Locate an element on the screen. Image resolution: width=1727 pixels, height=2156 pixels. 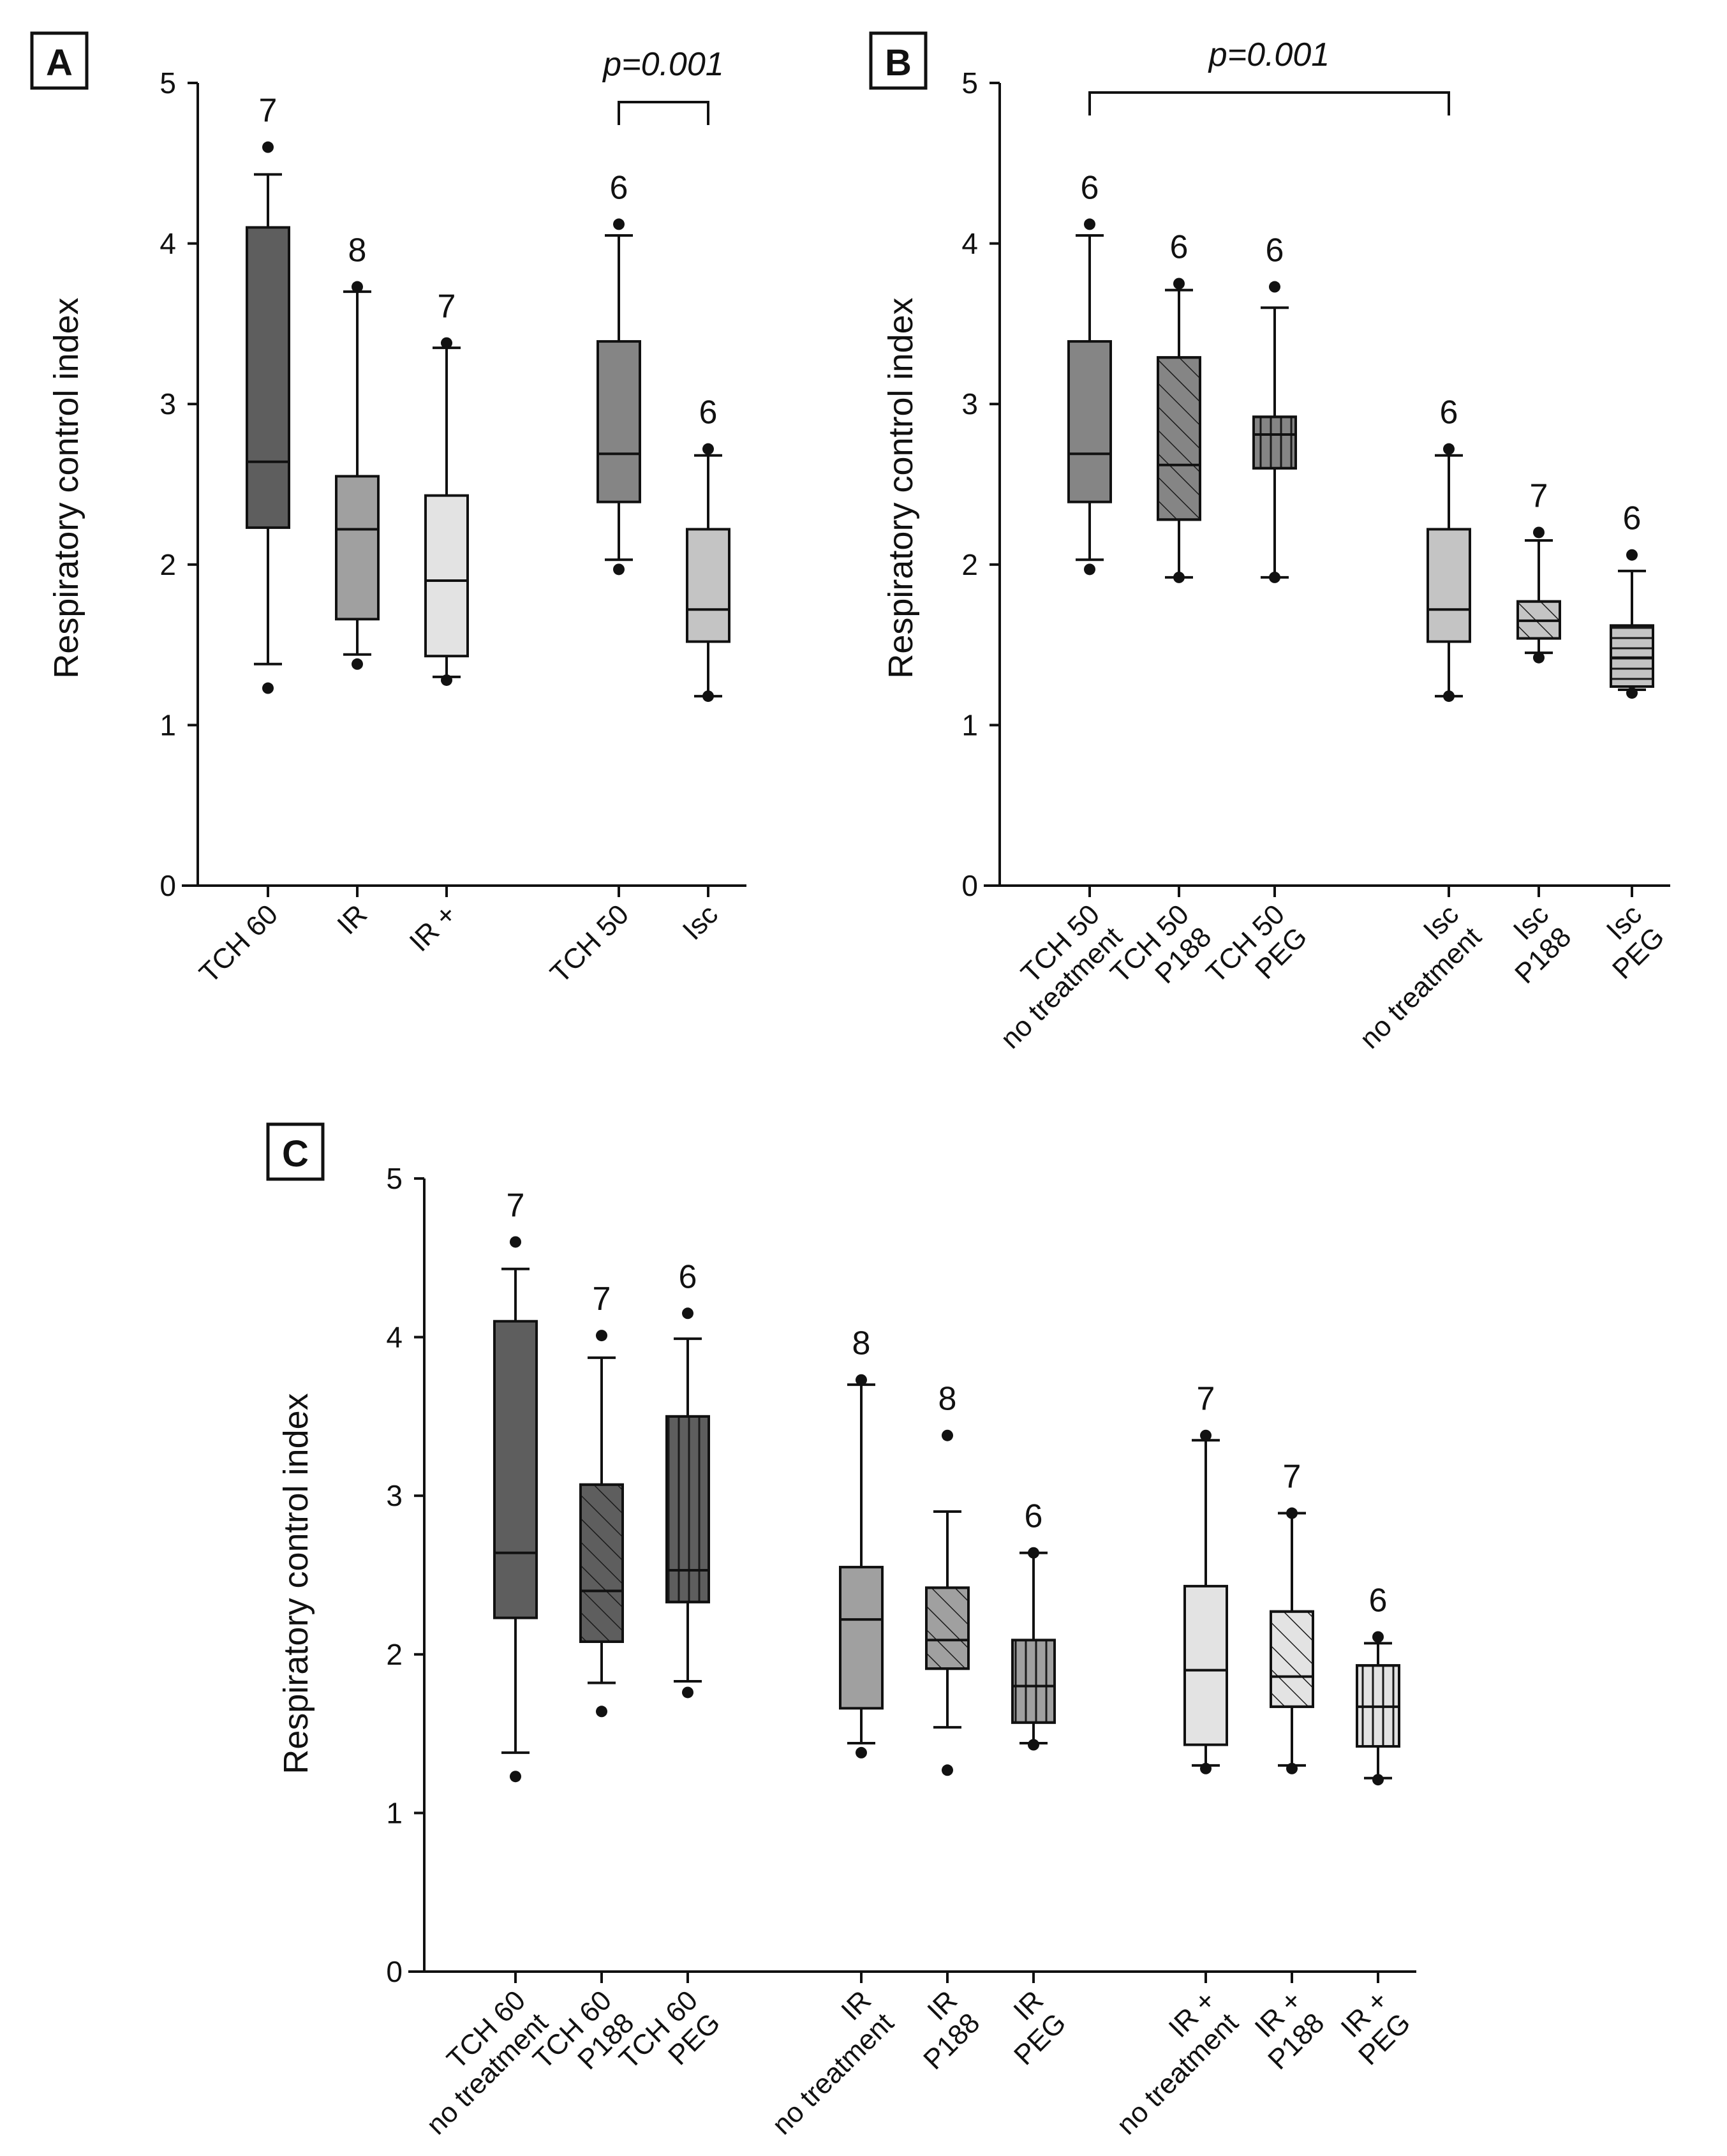
box-group: 7 TCH 60 is located at coordinates (242, 541).